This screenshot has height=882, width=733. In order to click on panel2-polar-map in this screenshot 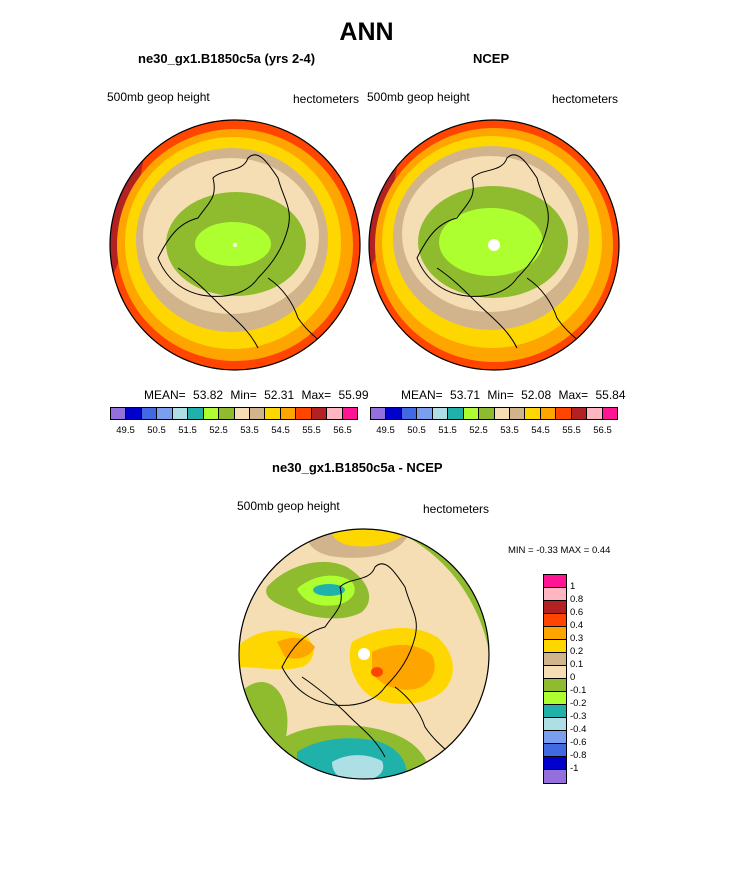, I will do `click(494, 245)`.